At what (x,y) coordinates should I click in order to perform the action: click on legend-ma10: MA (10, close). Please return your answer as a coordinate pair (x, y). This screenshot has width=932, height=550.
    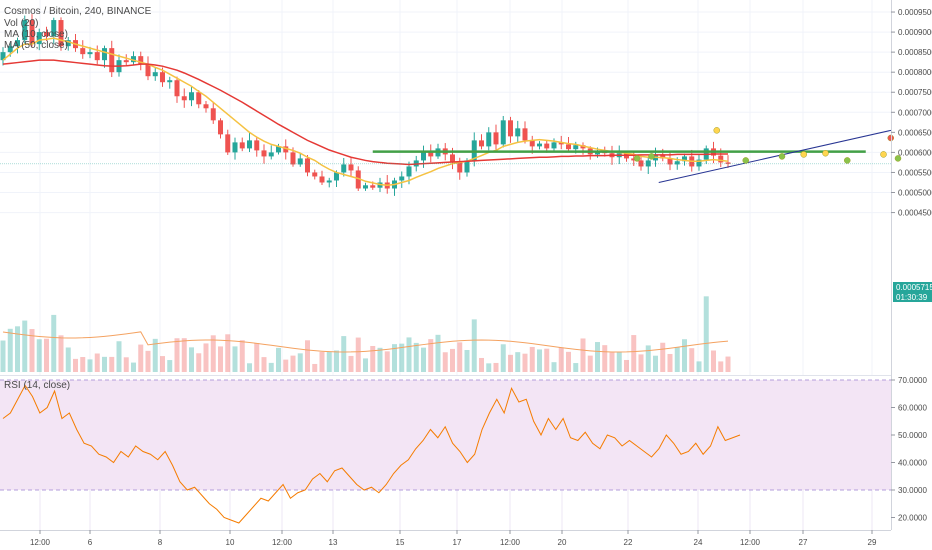
    Looking at the image, I should click on (36, 34).